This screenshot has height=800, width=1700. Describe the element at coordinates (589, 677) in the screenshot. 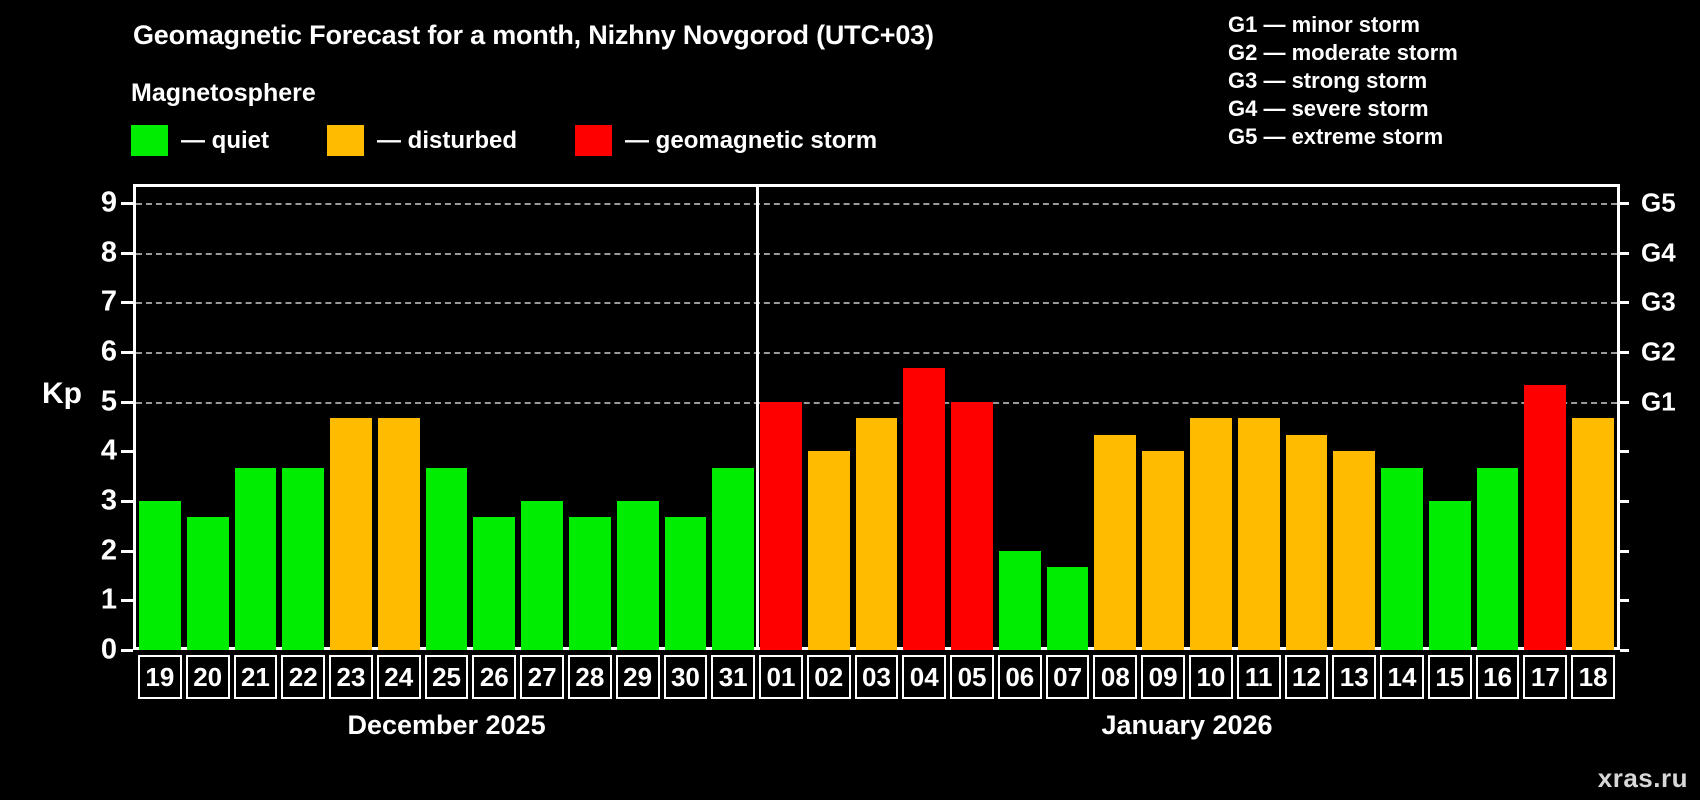

I see `day-label-28: 28` at that location.